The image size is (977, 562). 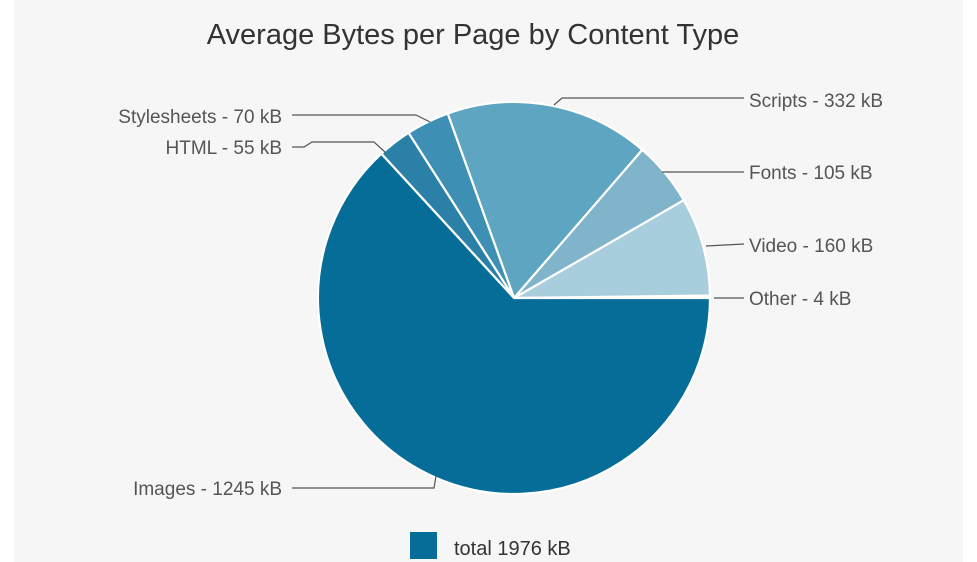 What do you see at coordinates (361, 118) in the screenshot?
I see `leader-line-stylesheets` at bounding box center [361, 118].